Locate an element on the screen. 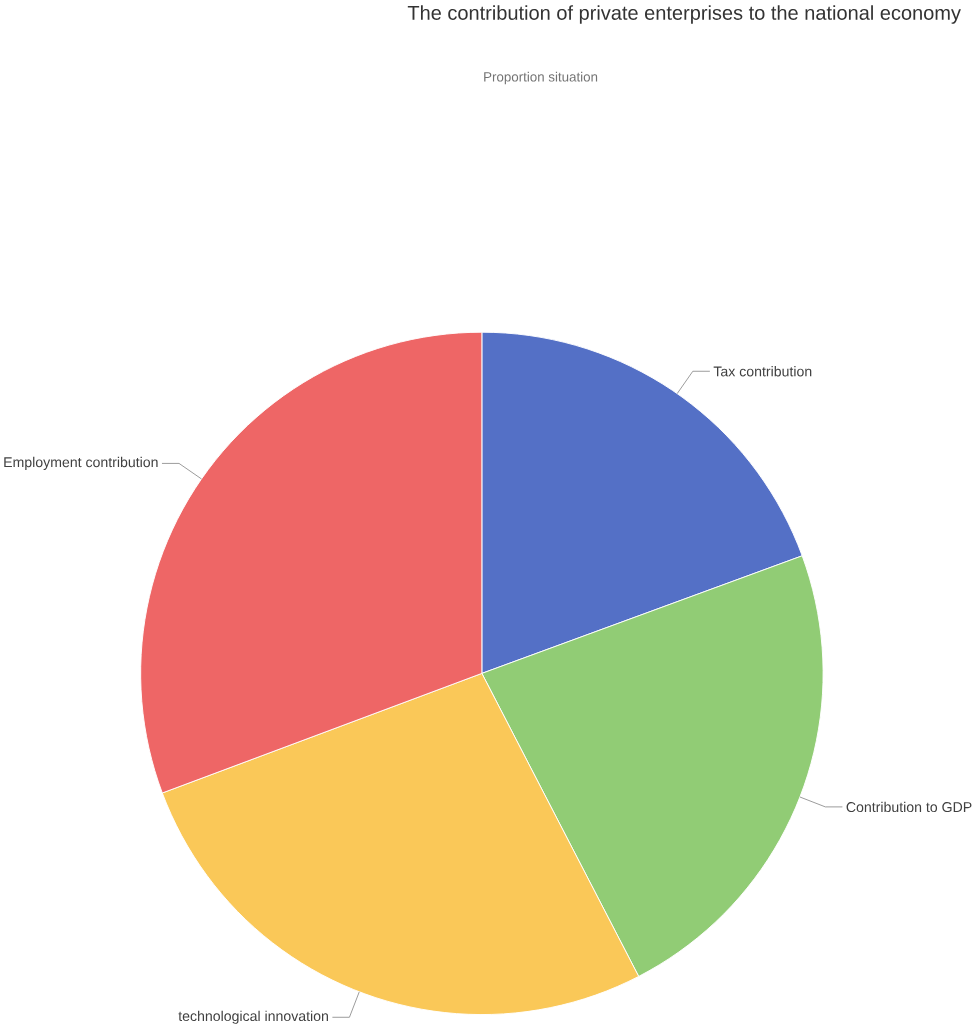 This screenshot has height=1027, width=975. slice-label: Employment contribution is located at coordinates (81, 463).